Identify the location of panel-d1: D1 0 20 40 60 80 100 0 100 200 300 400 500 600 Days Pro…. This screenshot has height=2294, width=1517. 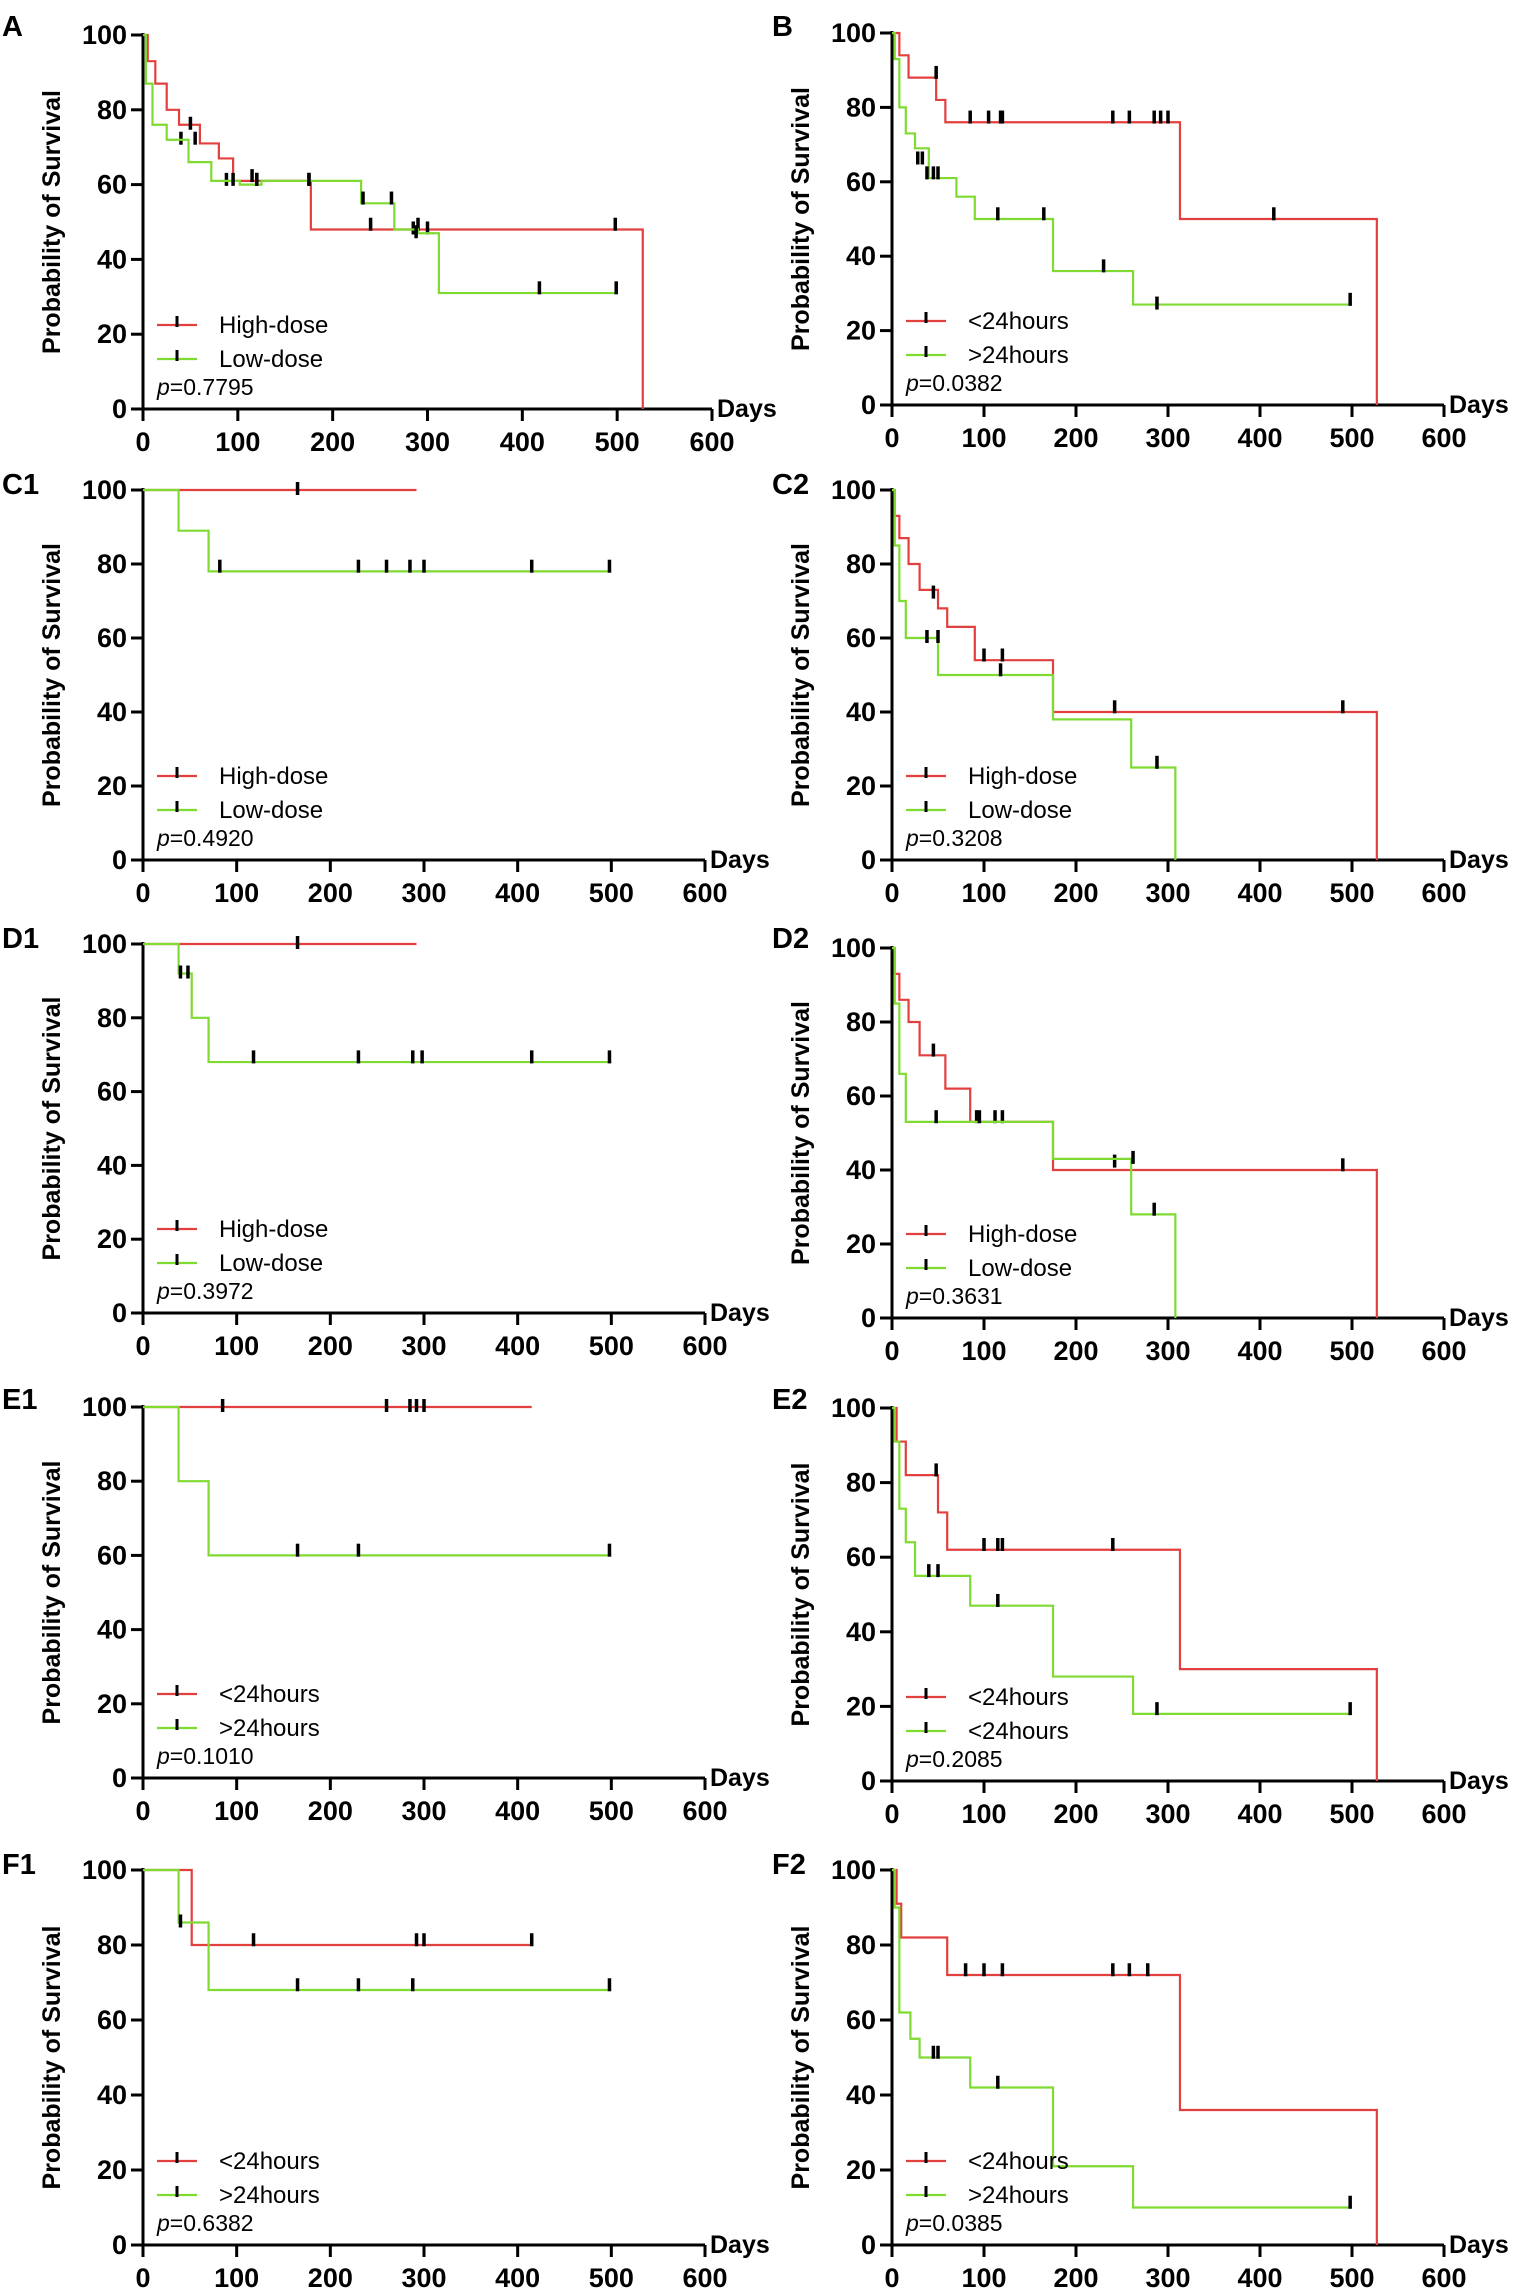
(386, 1142).